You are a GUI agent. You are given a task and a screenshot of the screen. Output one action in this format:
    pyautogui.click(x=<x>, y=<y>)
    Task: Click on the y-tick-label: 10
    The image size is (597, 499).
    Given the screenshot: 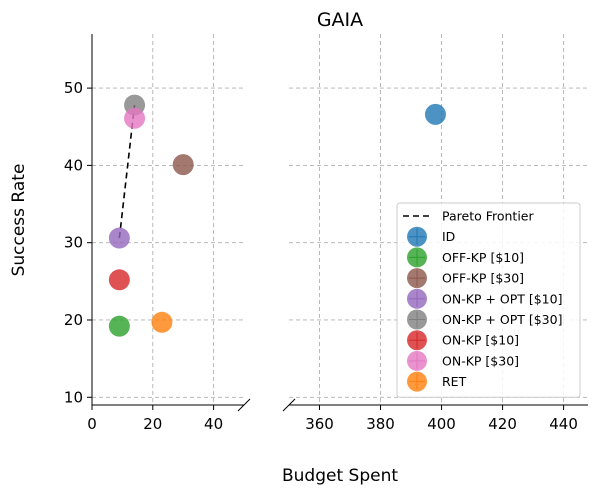 What is the action you would take?
    pyautogui.click(x=73, y=397)
    